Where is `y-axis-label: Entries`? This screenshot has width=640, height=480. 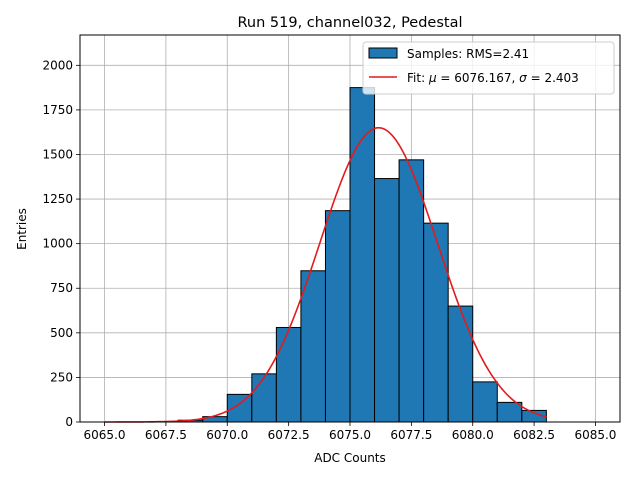 y-axis-label: Entries is located at coordinates (22, 229).